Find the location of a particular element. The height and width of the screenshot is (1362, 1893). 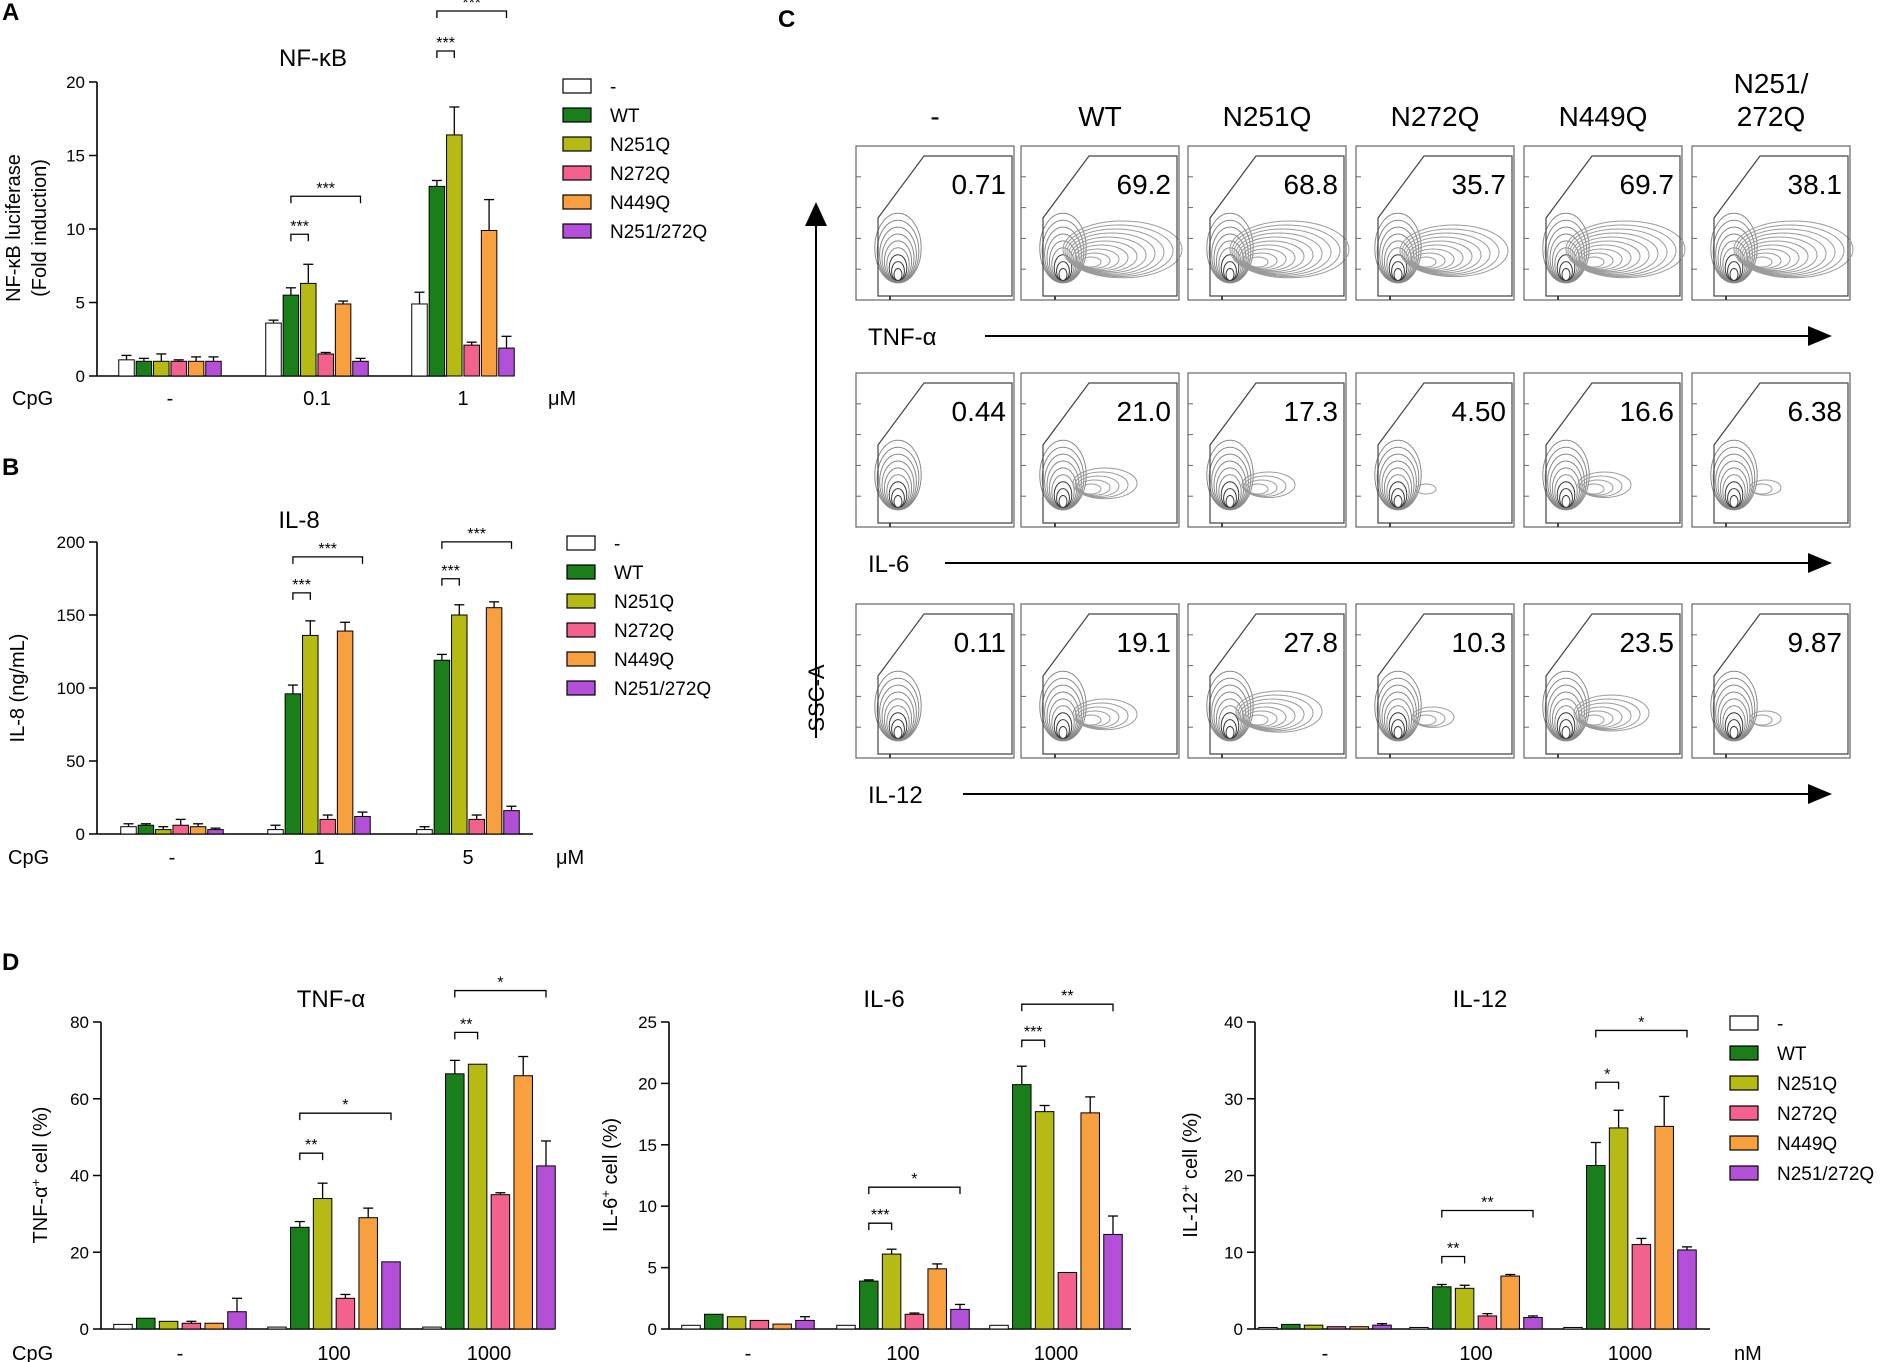

panel-label-d: D is located at coordinates (10, 962).